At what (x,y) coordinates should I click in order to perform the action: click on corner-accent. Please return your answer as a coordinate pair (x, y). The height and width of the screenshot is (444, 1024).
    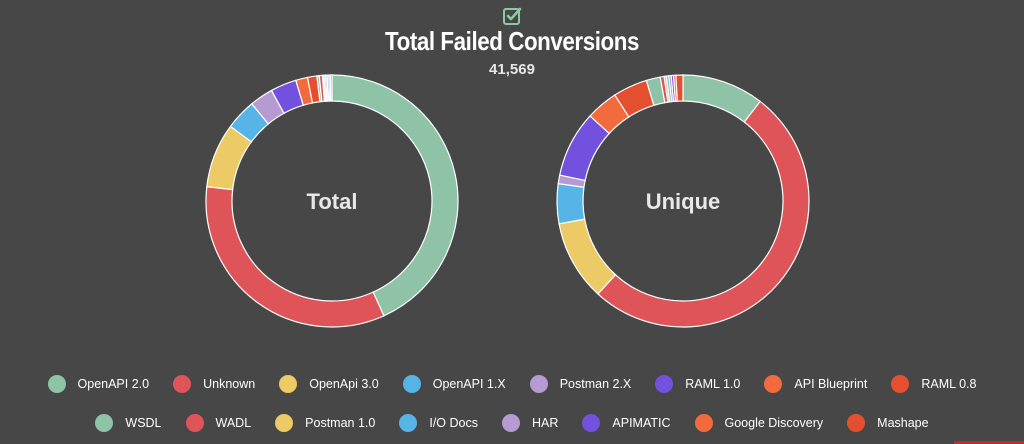
    Looking at the image, I should click on (989, 442).